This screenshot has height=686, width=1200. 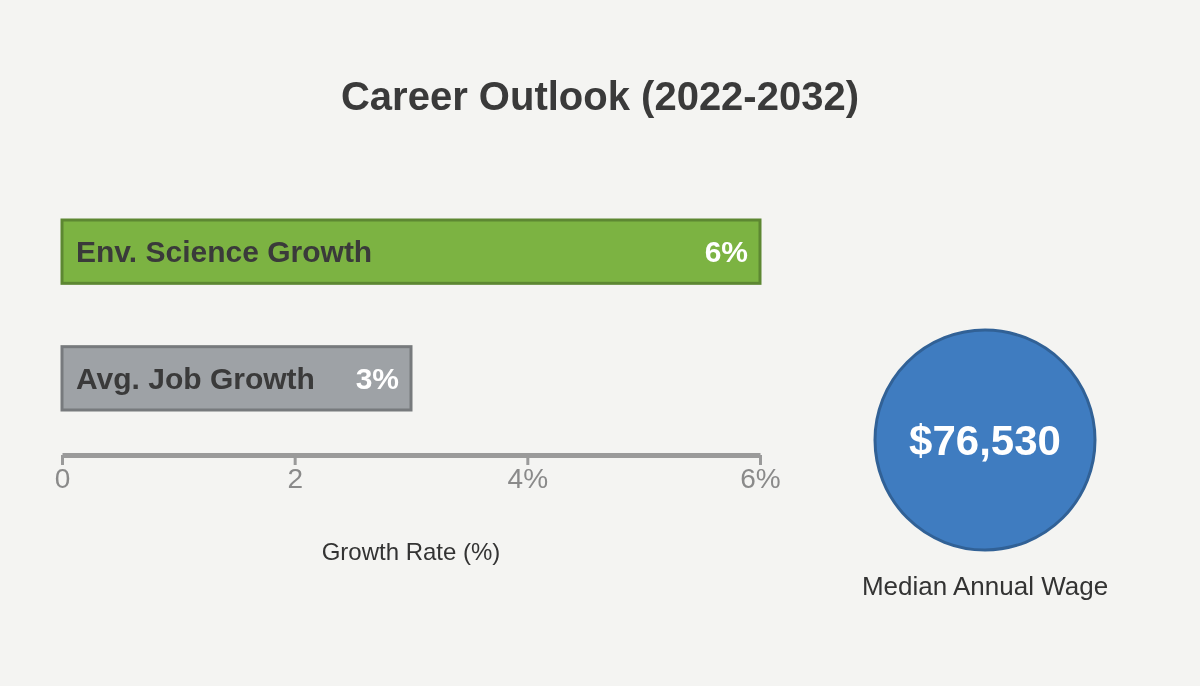 What do you see at coordinates (377, 378) in the screenshot?
I see `data-label: 3%` at bounding box center [377, 378].